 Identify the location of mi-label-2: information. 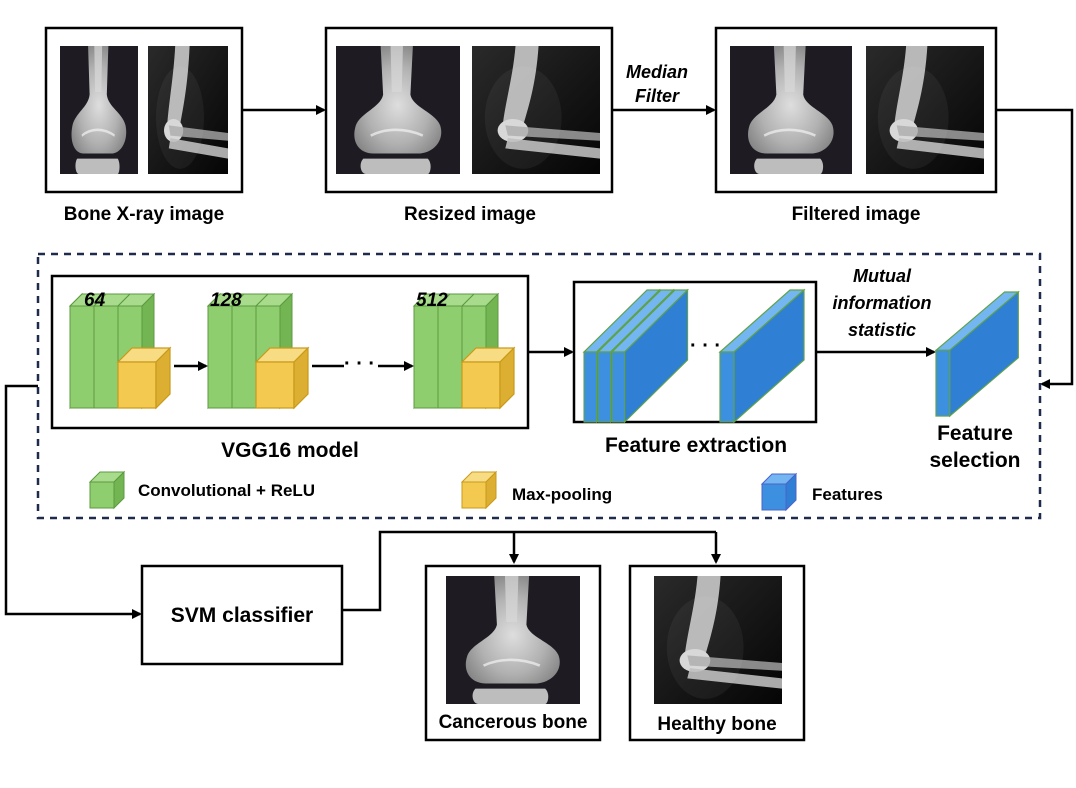
(882, 303).